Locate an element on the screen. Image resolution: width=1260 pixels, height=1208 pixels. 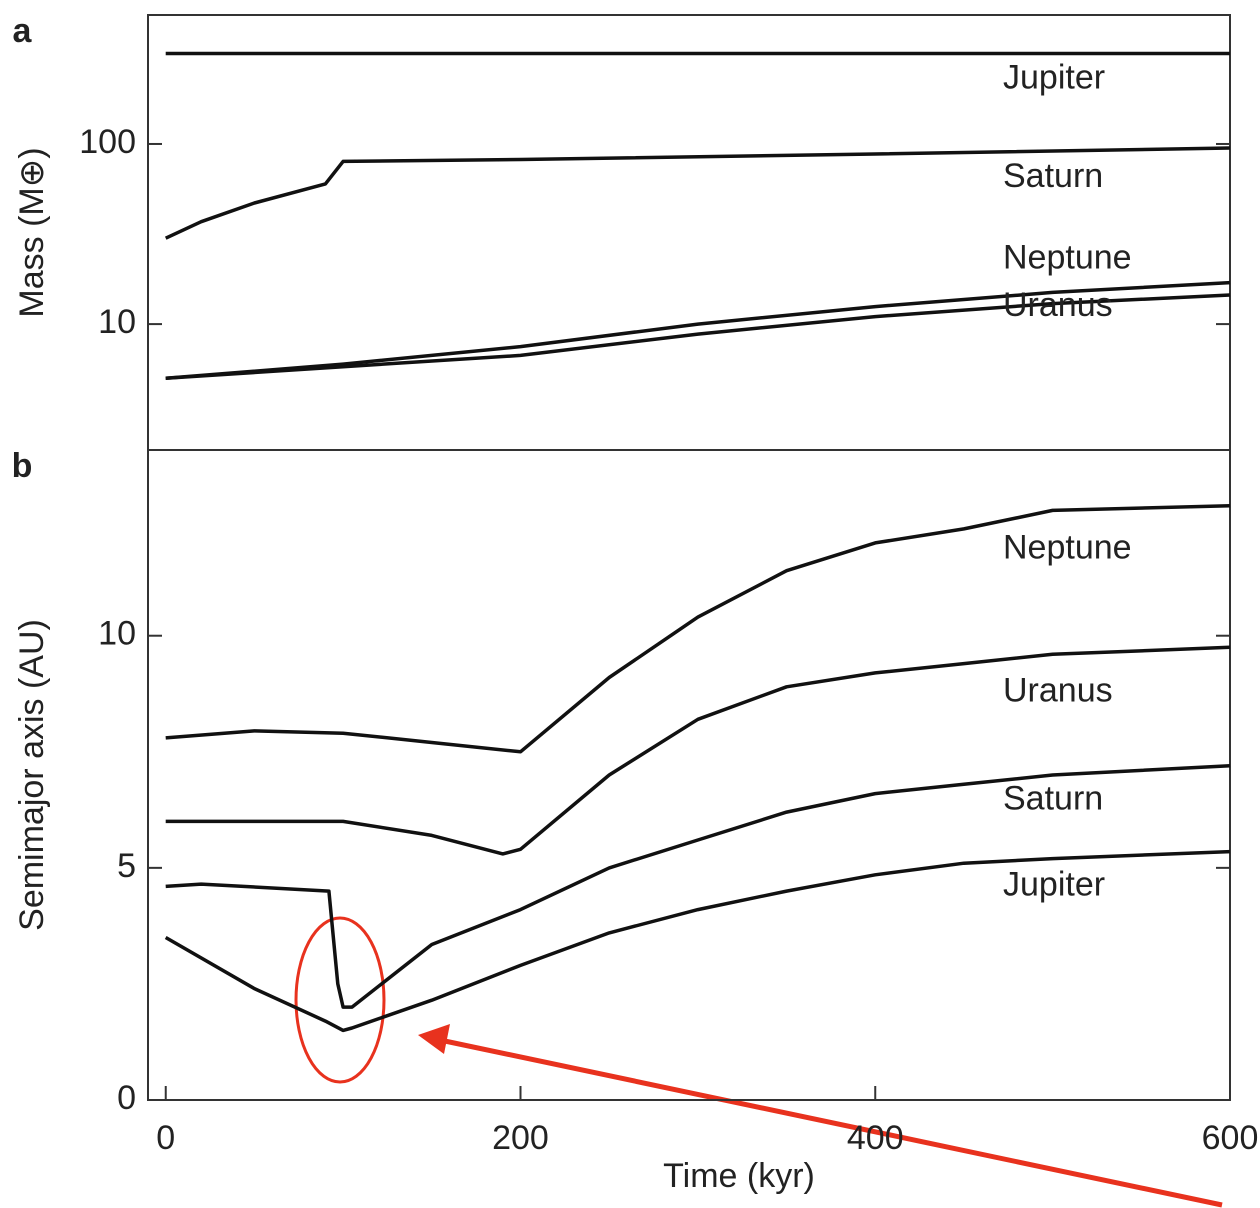
y-tick-label: 0 is located at coordinates (126, 1098).